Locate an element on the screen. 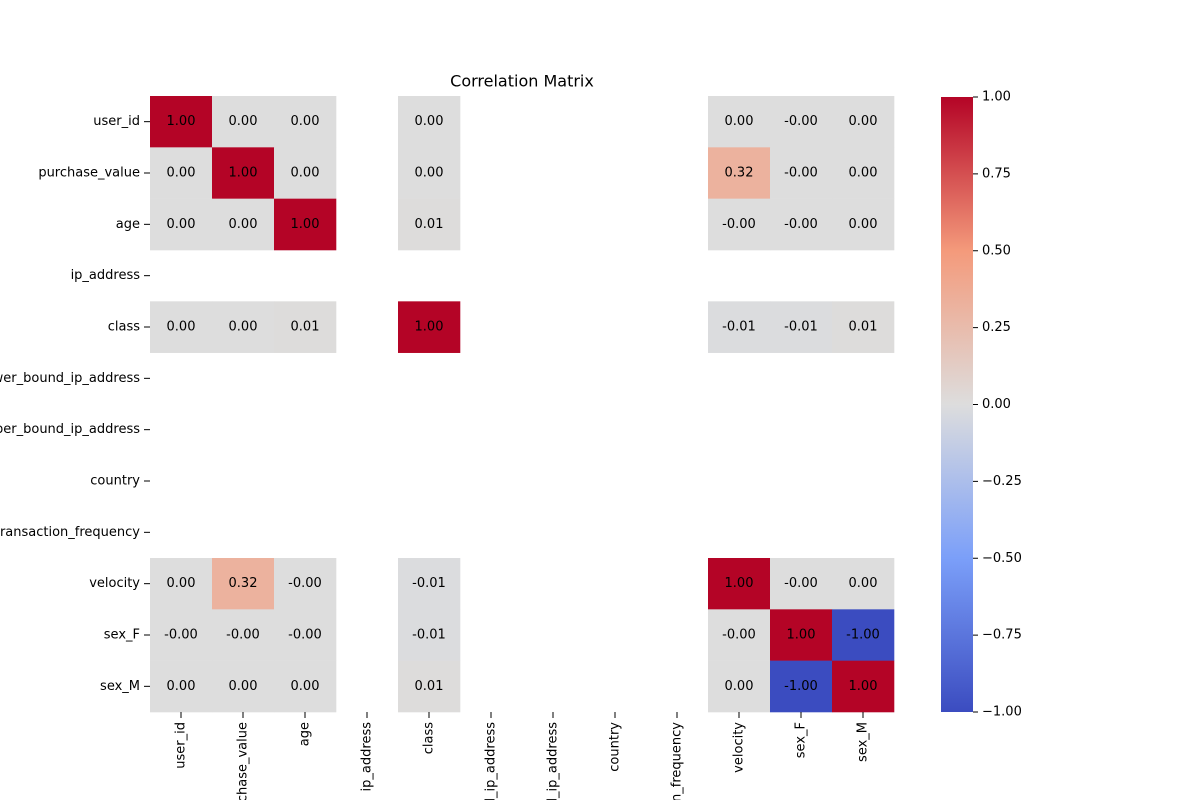 Image resolution: width=1200 pixels, height=800 pixels. colorbar-tick-label: 0.50 is located at coordinates (996, 250).